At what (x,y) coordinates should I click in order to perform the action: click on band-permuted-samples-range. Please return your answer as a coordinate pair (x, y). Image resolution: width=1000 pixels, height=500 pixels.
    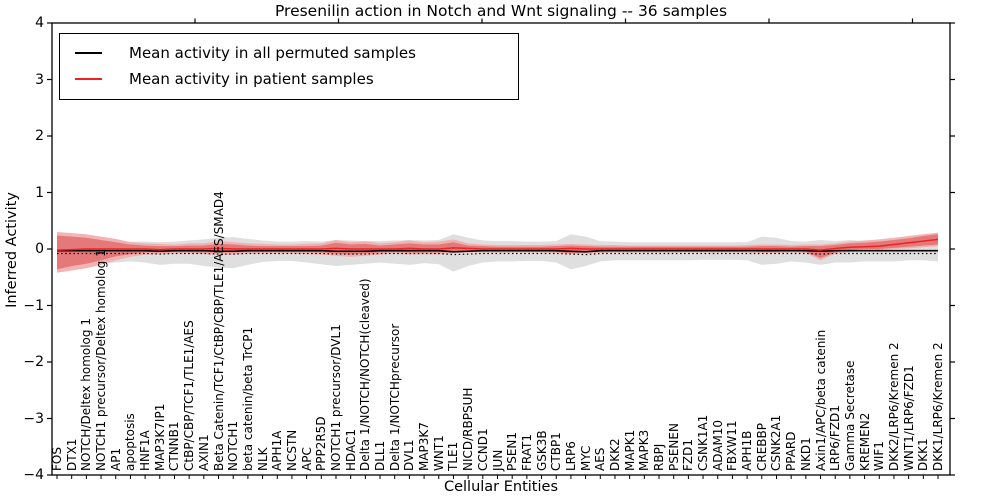
    Looking at the image, I should click on (497, 253).